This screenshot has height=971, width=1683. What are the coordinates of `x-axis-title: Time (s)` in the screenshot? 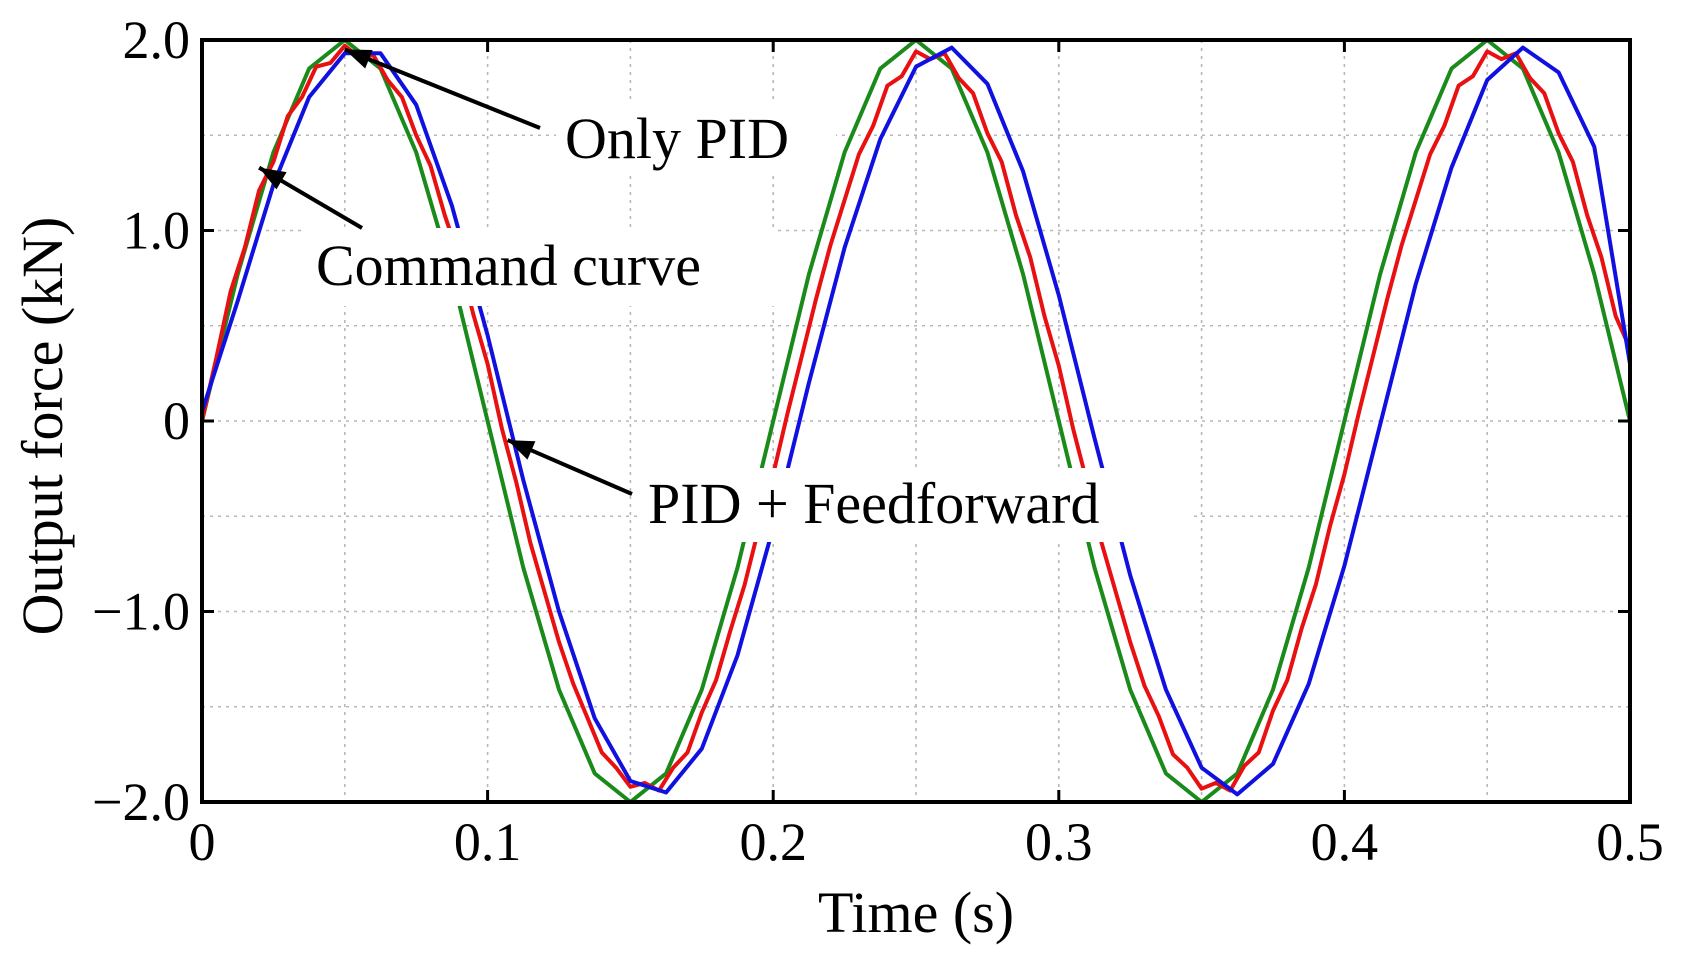 It's located at (916, 912).